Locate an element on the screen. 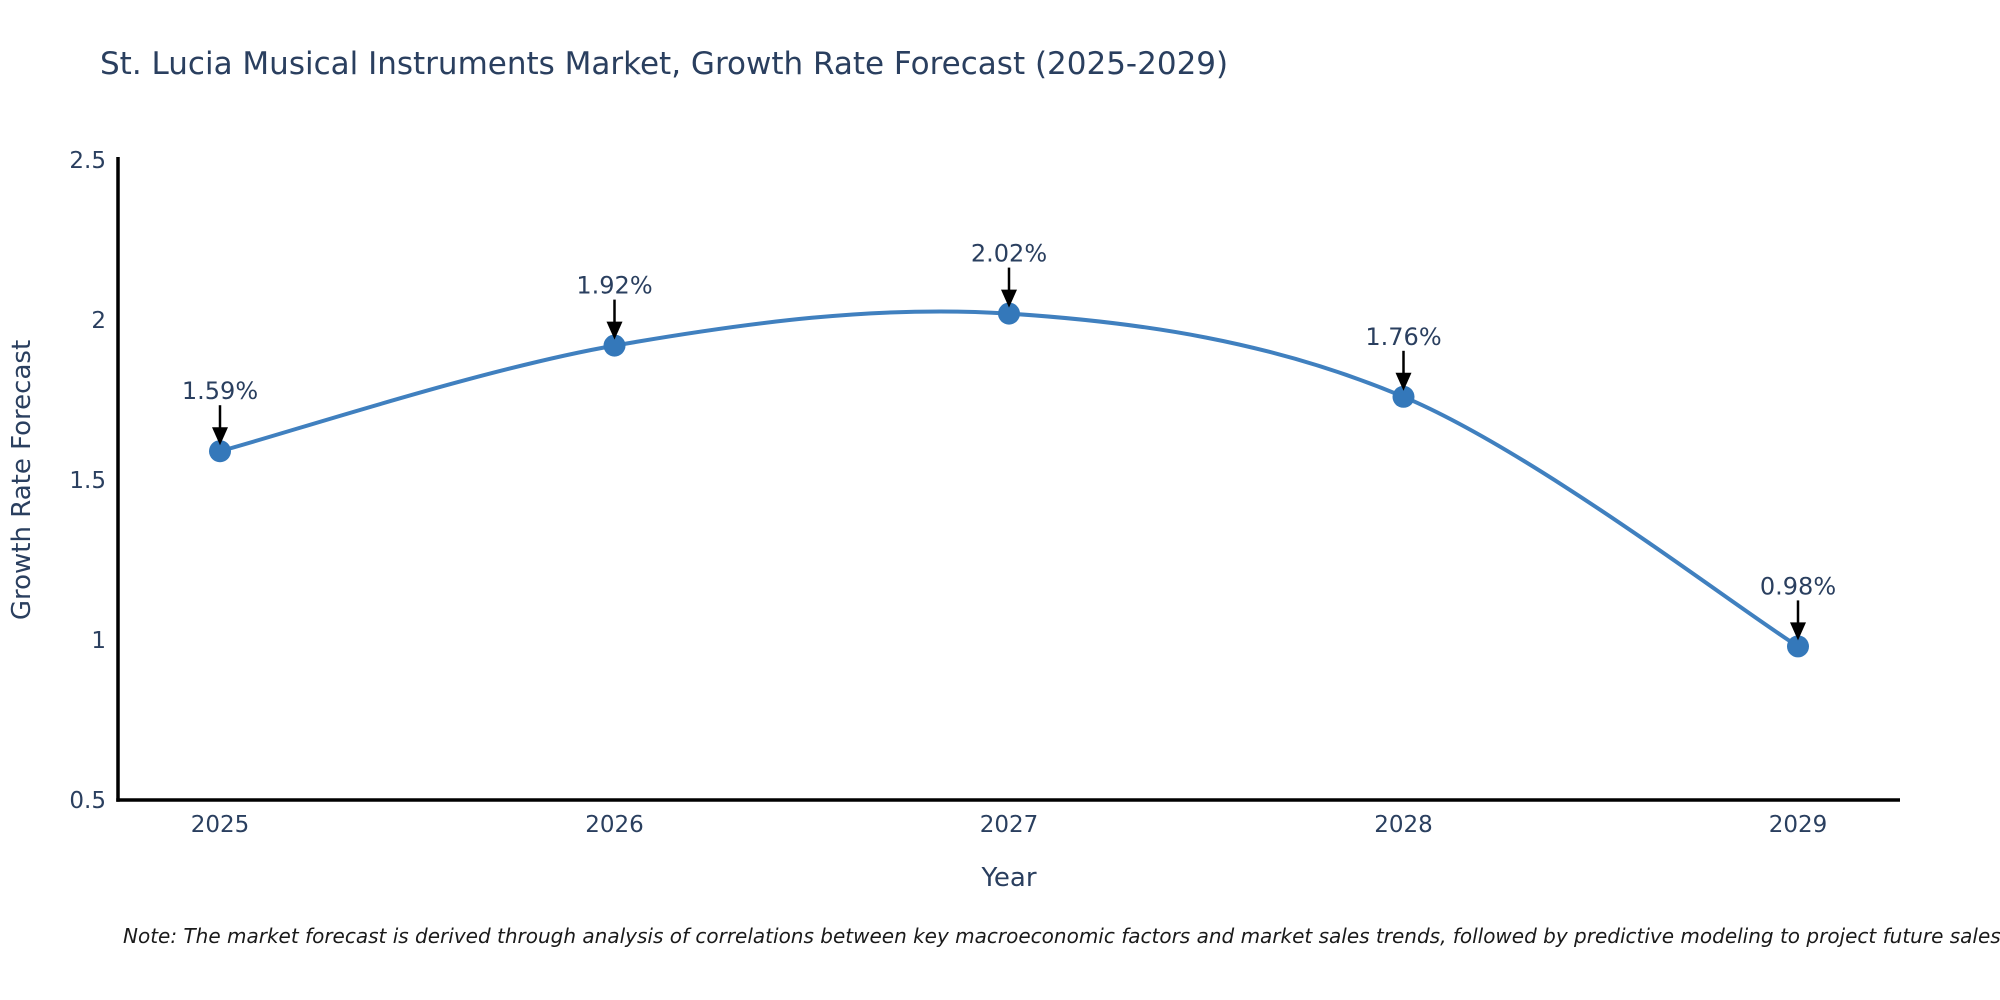 The width and height of the screenshot is (2000, 1000). y-tick-label: 0.5 is located at coordinates (87, 801).